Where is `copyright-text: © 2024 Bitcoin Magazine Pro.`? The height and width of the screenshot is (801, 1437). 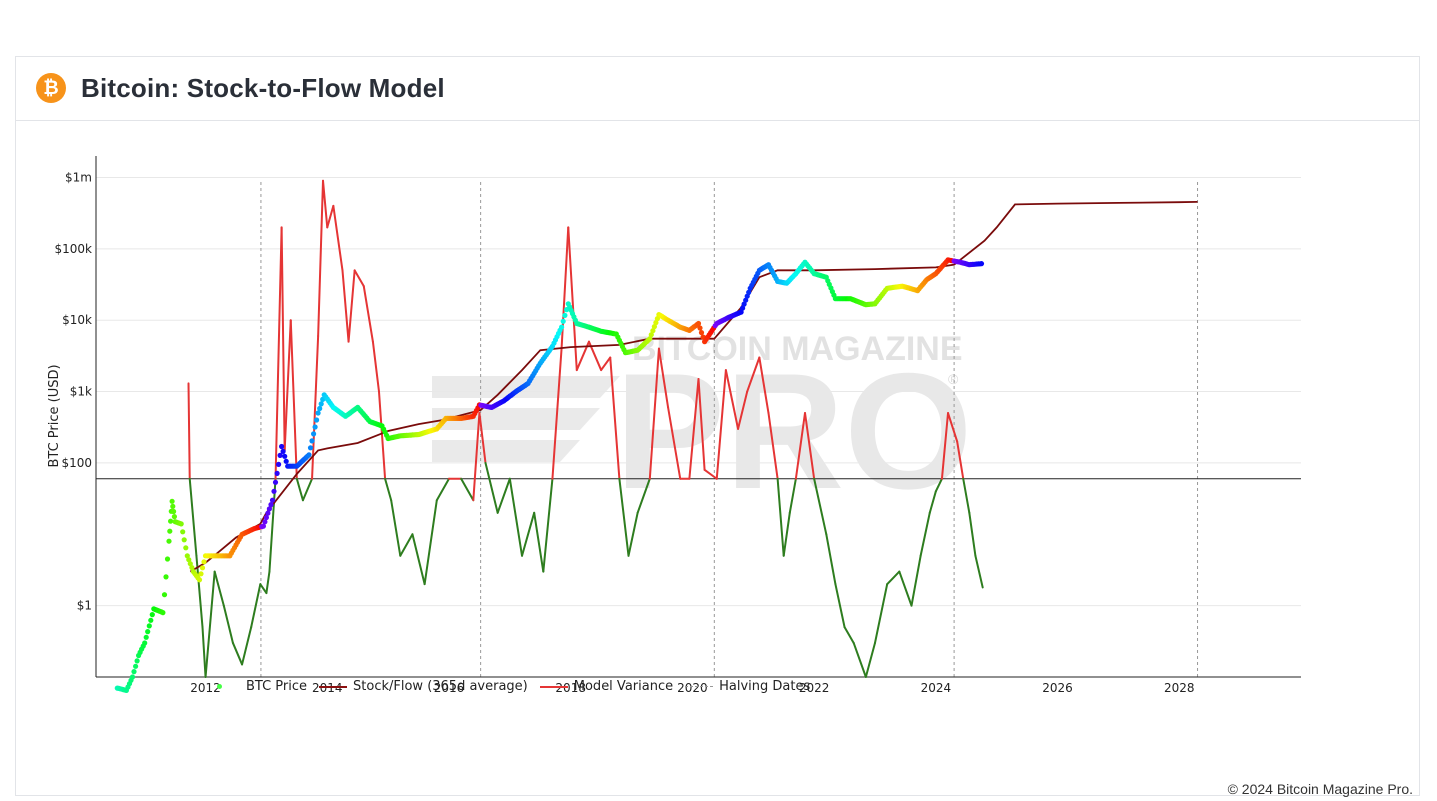
copyright-text: © 2024 Bitcoin Magazine Pro. is located at coordinates (1320, 789).